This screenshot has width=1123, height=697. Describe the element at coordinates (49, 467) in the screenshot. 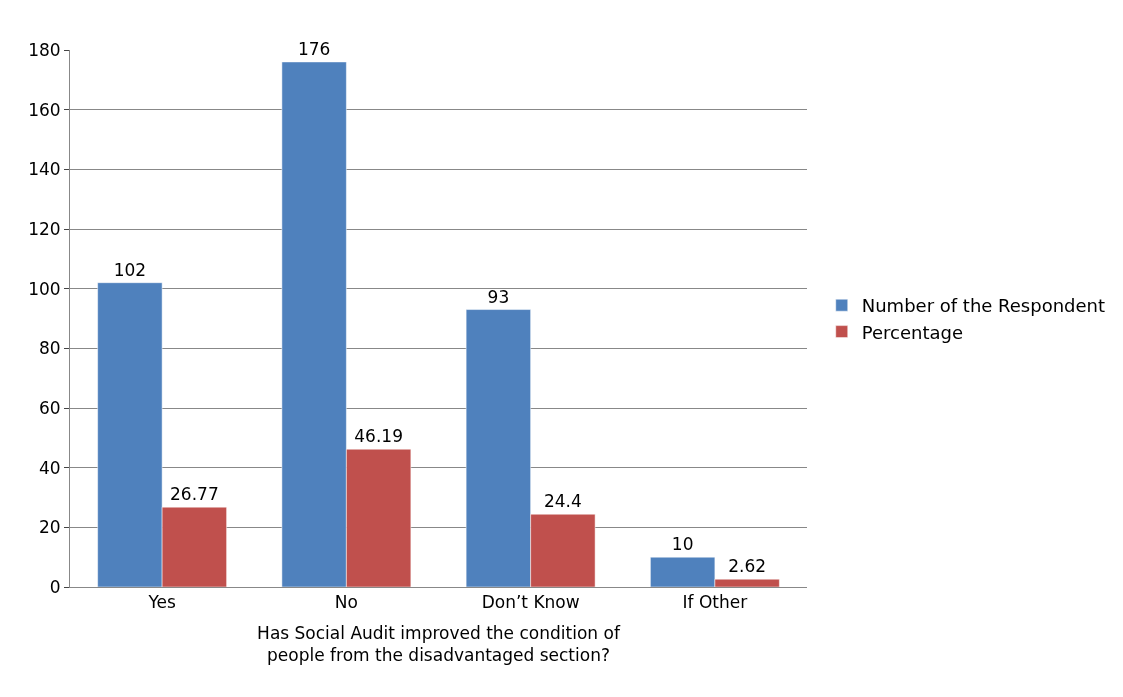

I see `y-tick-label: 40` at that location.